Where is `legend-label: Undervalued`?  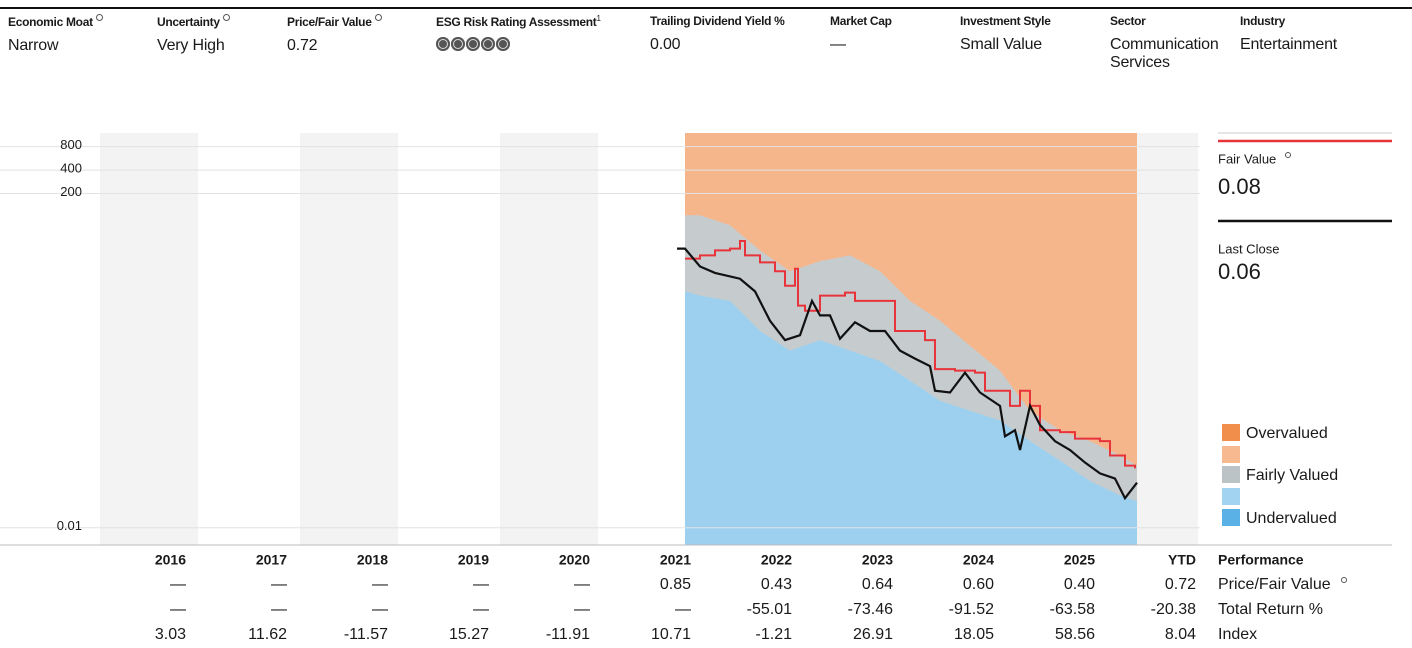 legend-label: Undervalued is located at coordinates (1291, 518).